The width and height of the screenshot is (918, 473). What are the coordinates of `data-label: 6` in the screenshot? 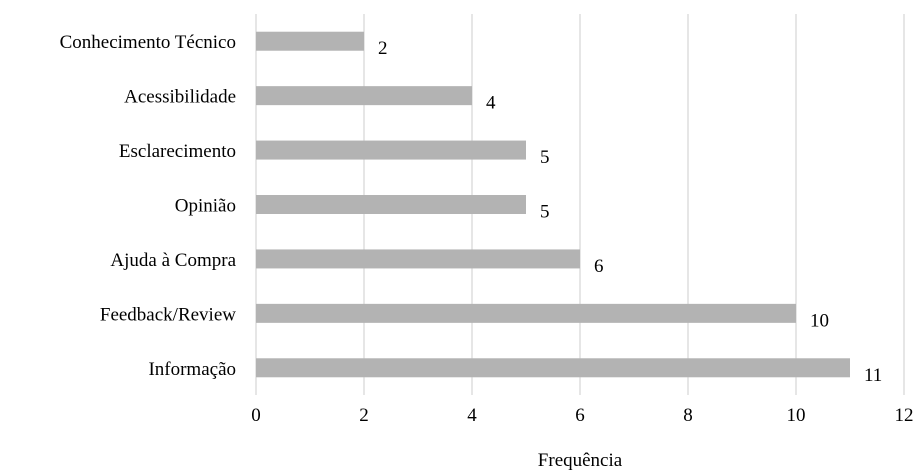 It's located at (599, 266).